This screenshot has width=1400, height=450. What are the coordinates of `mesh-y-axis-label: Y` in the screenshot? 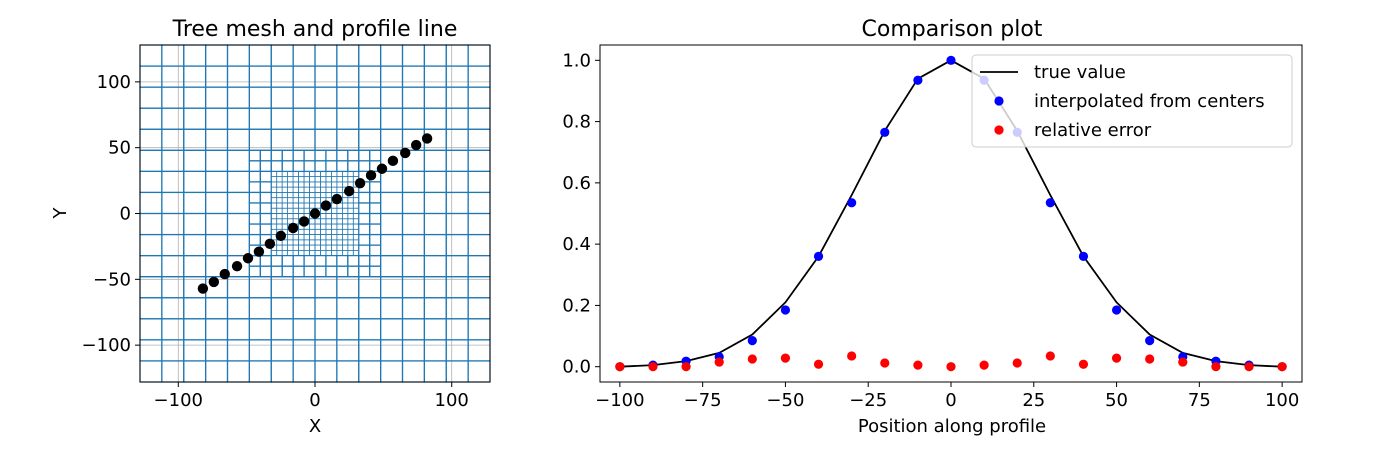 It's located at (60, 213).